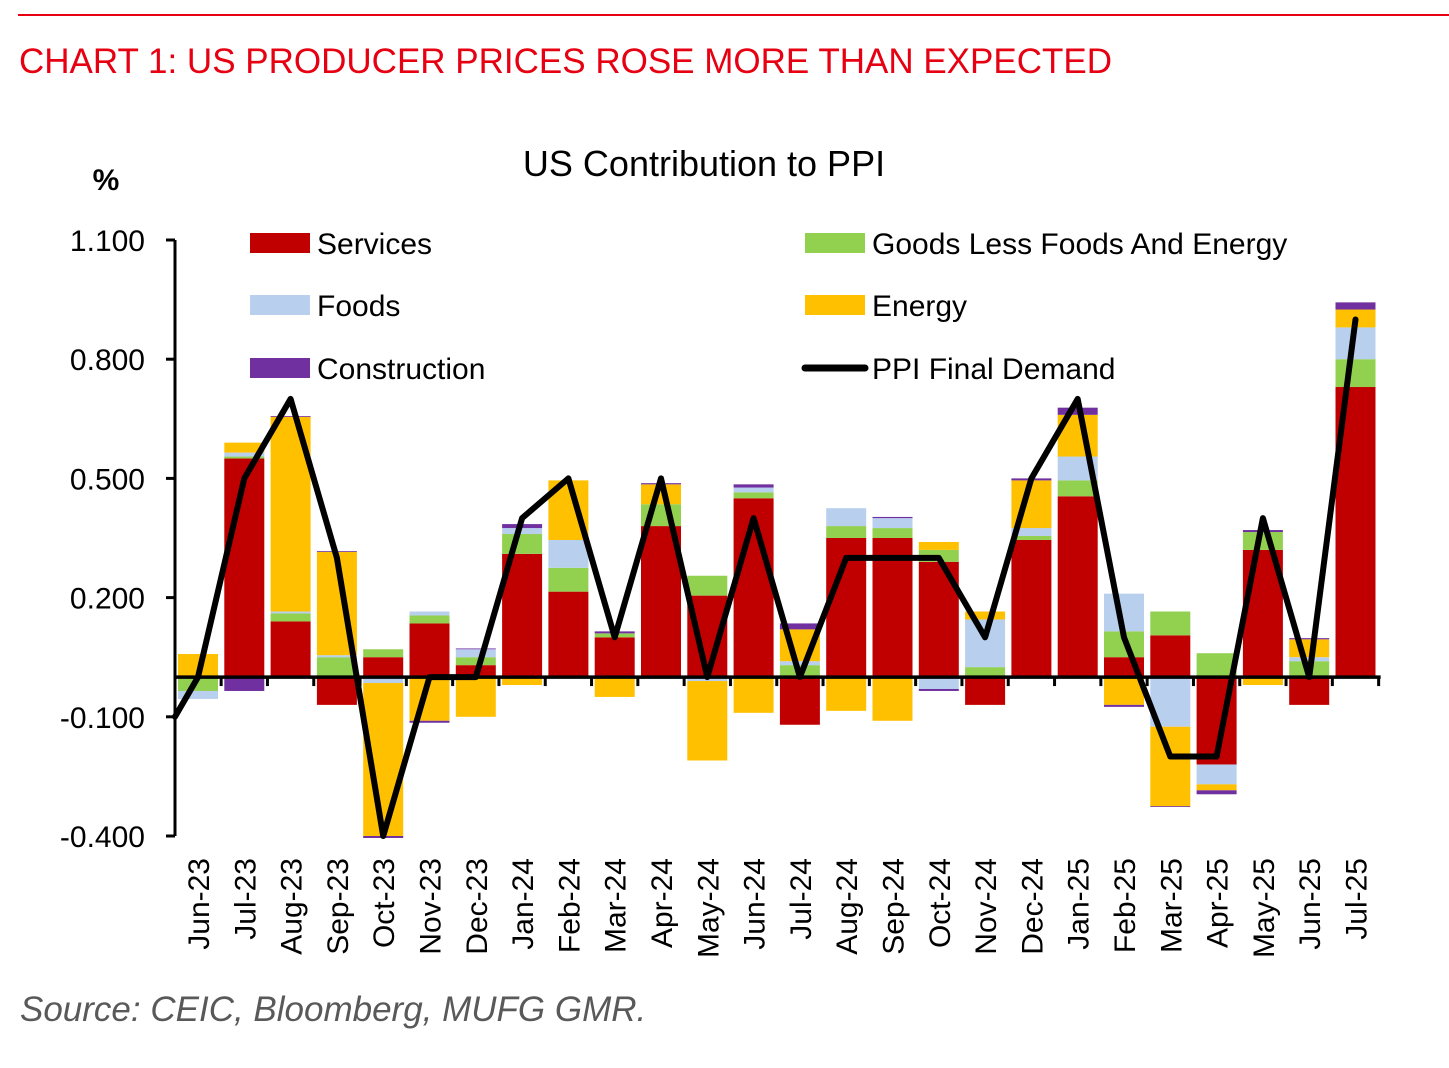 The image size is (1449, 1068). What do you see at coordinates (835, 243) in the screenshot?
I see `legend-swatch-goods` at bounding box center [835, 243].